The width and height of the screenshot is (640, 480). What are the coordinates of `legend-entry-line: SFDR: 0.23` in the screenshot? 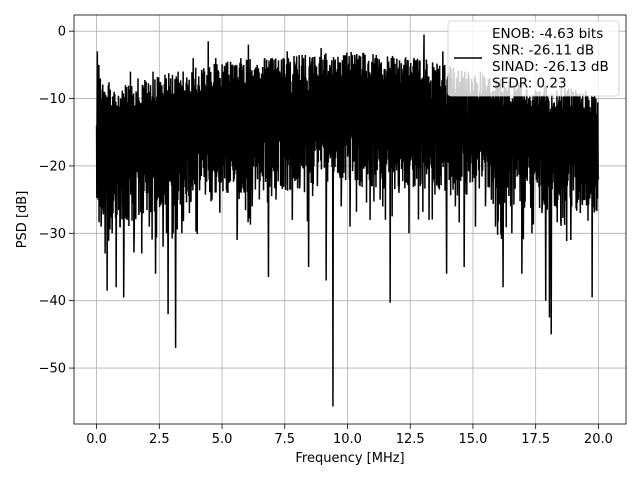 It's located at (529, 84).